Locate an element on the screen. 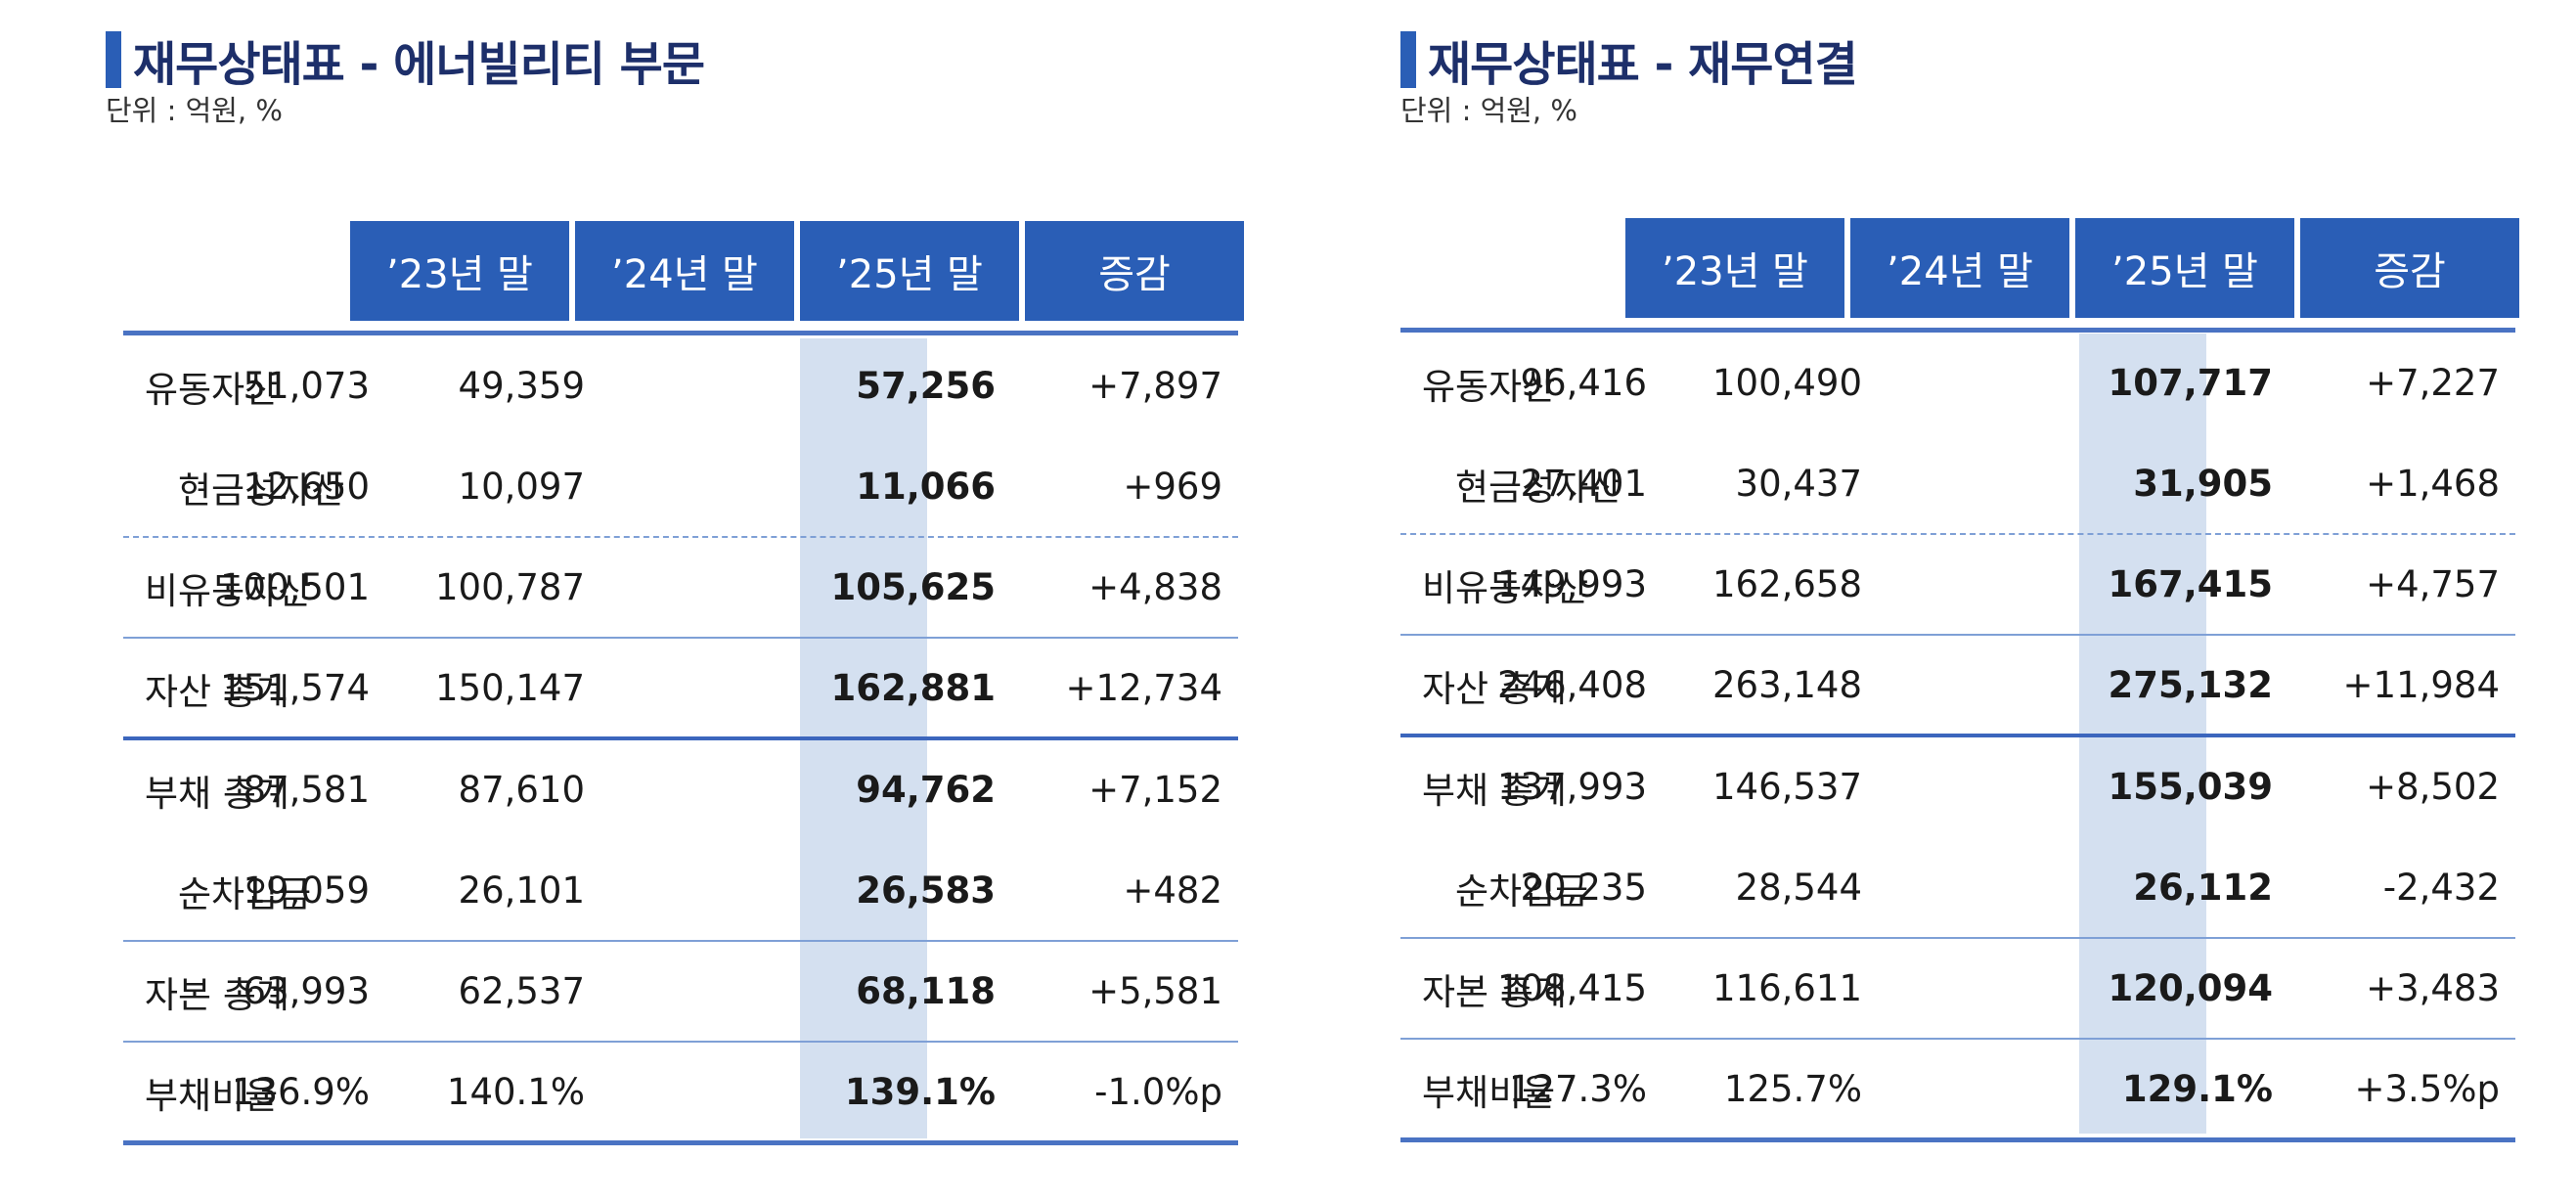 Image resolution: width=2576 pixels, height=1203 pixels. table-row: 현금성자산 27,401 30,437 31,905 +1,468 is located at coordinates (1958, 483).